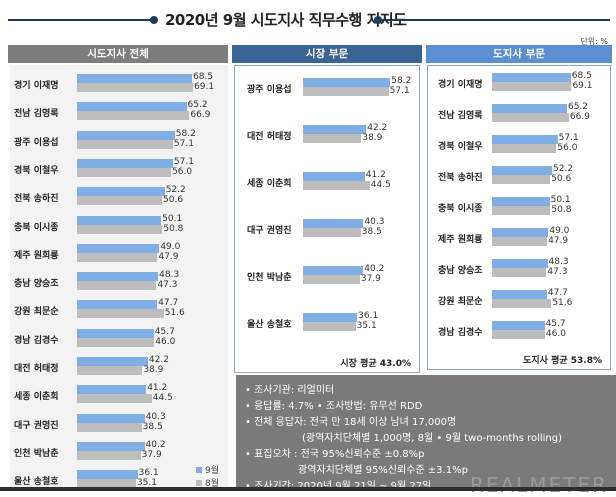 The height and width of the screenshot is (497, 616). Describe the element at coordinates (383, 470) in the screenshot. I see `note-sampling-error-regional: 광역자치단체별 95%신뢰수준 ±3.1%p` at that location.